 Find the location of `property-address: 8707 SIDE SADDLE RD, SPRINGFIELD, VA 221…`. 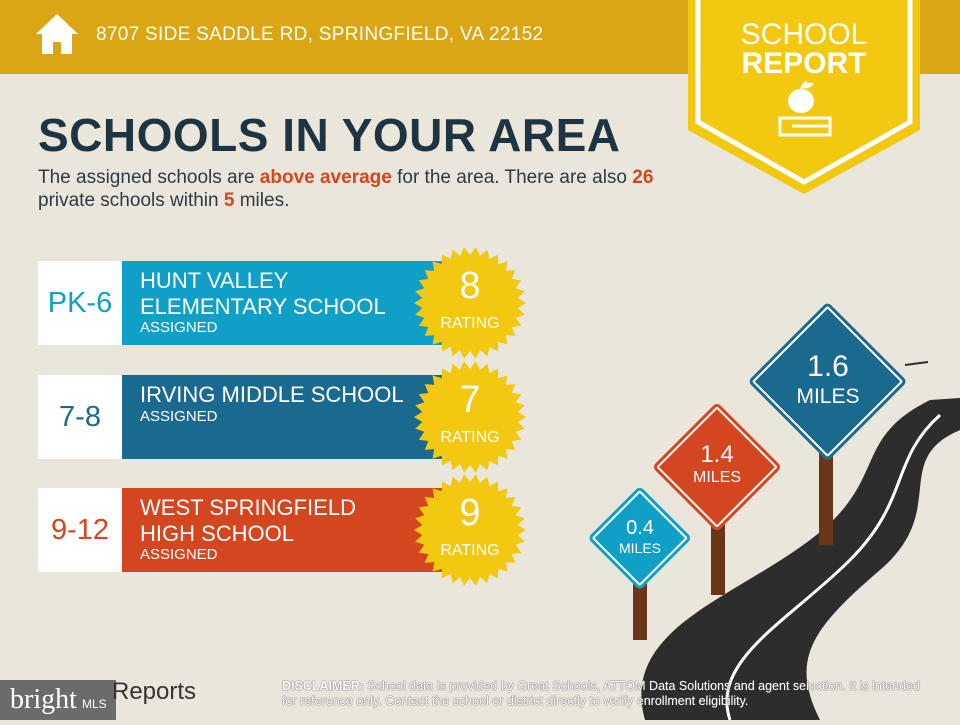

property-address: 8707 SIDE SADDLE RD, SPRINGFIELD, VA 221… is located at coordinates (320, 34).